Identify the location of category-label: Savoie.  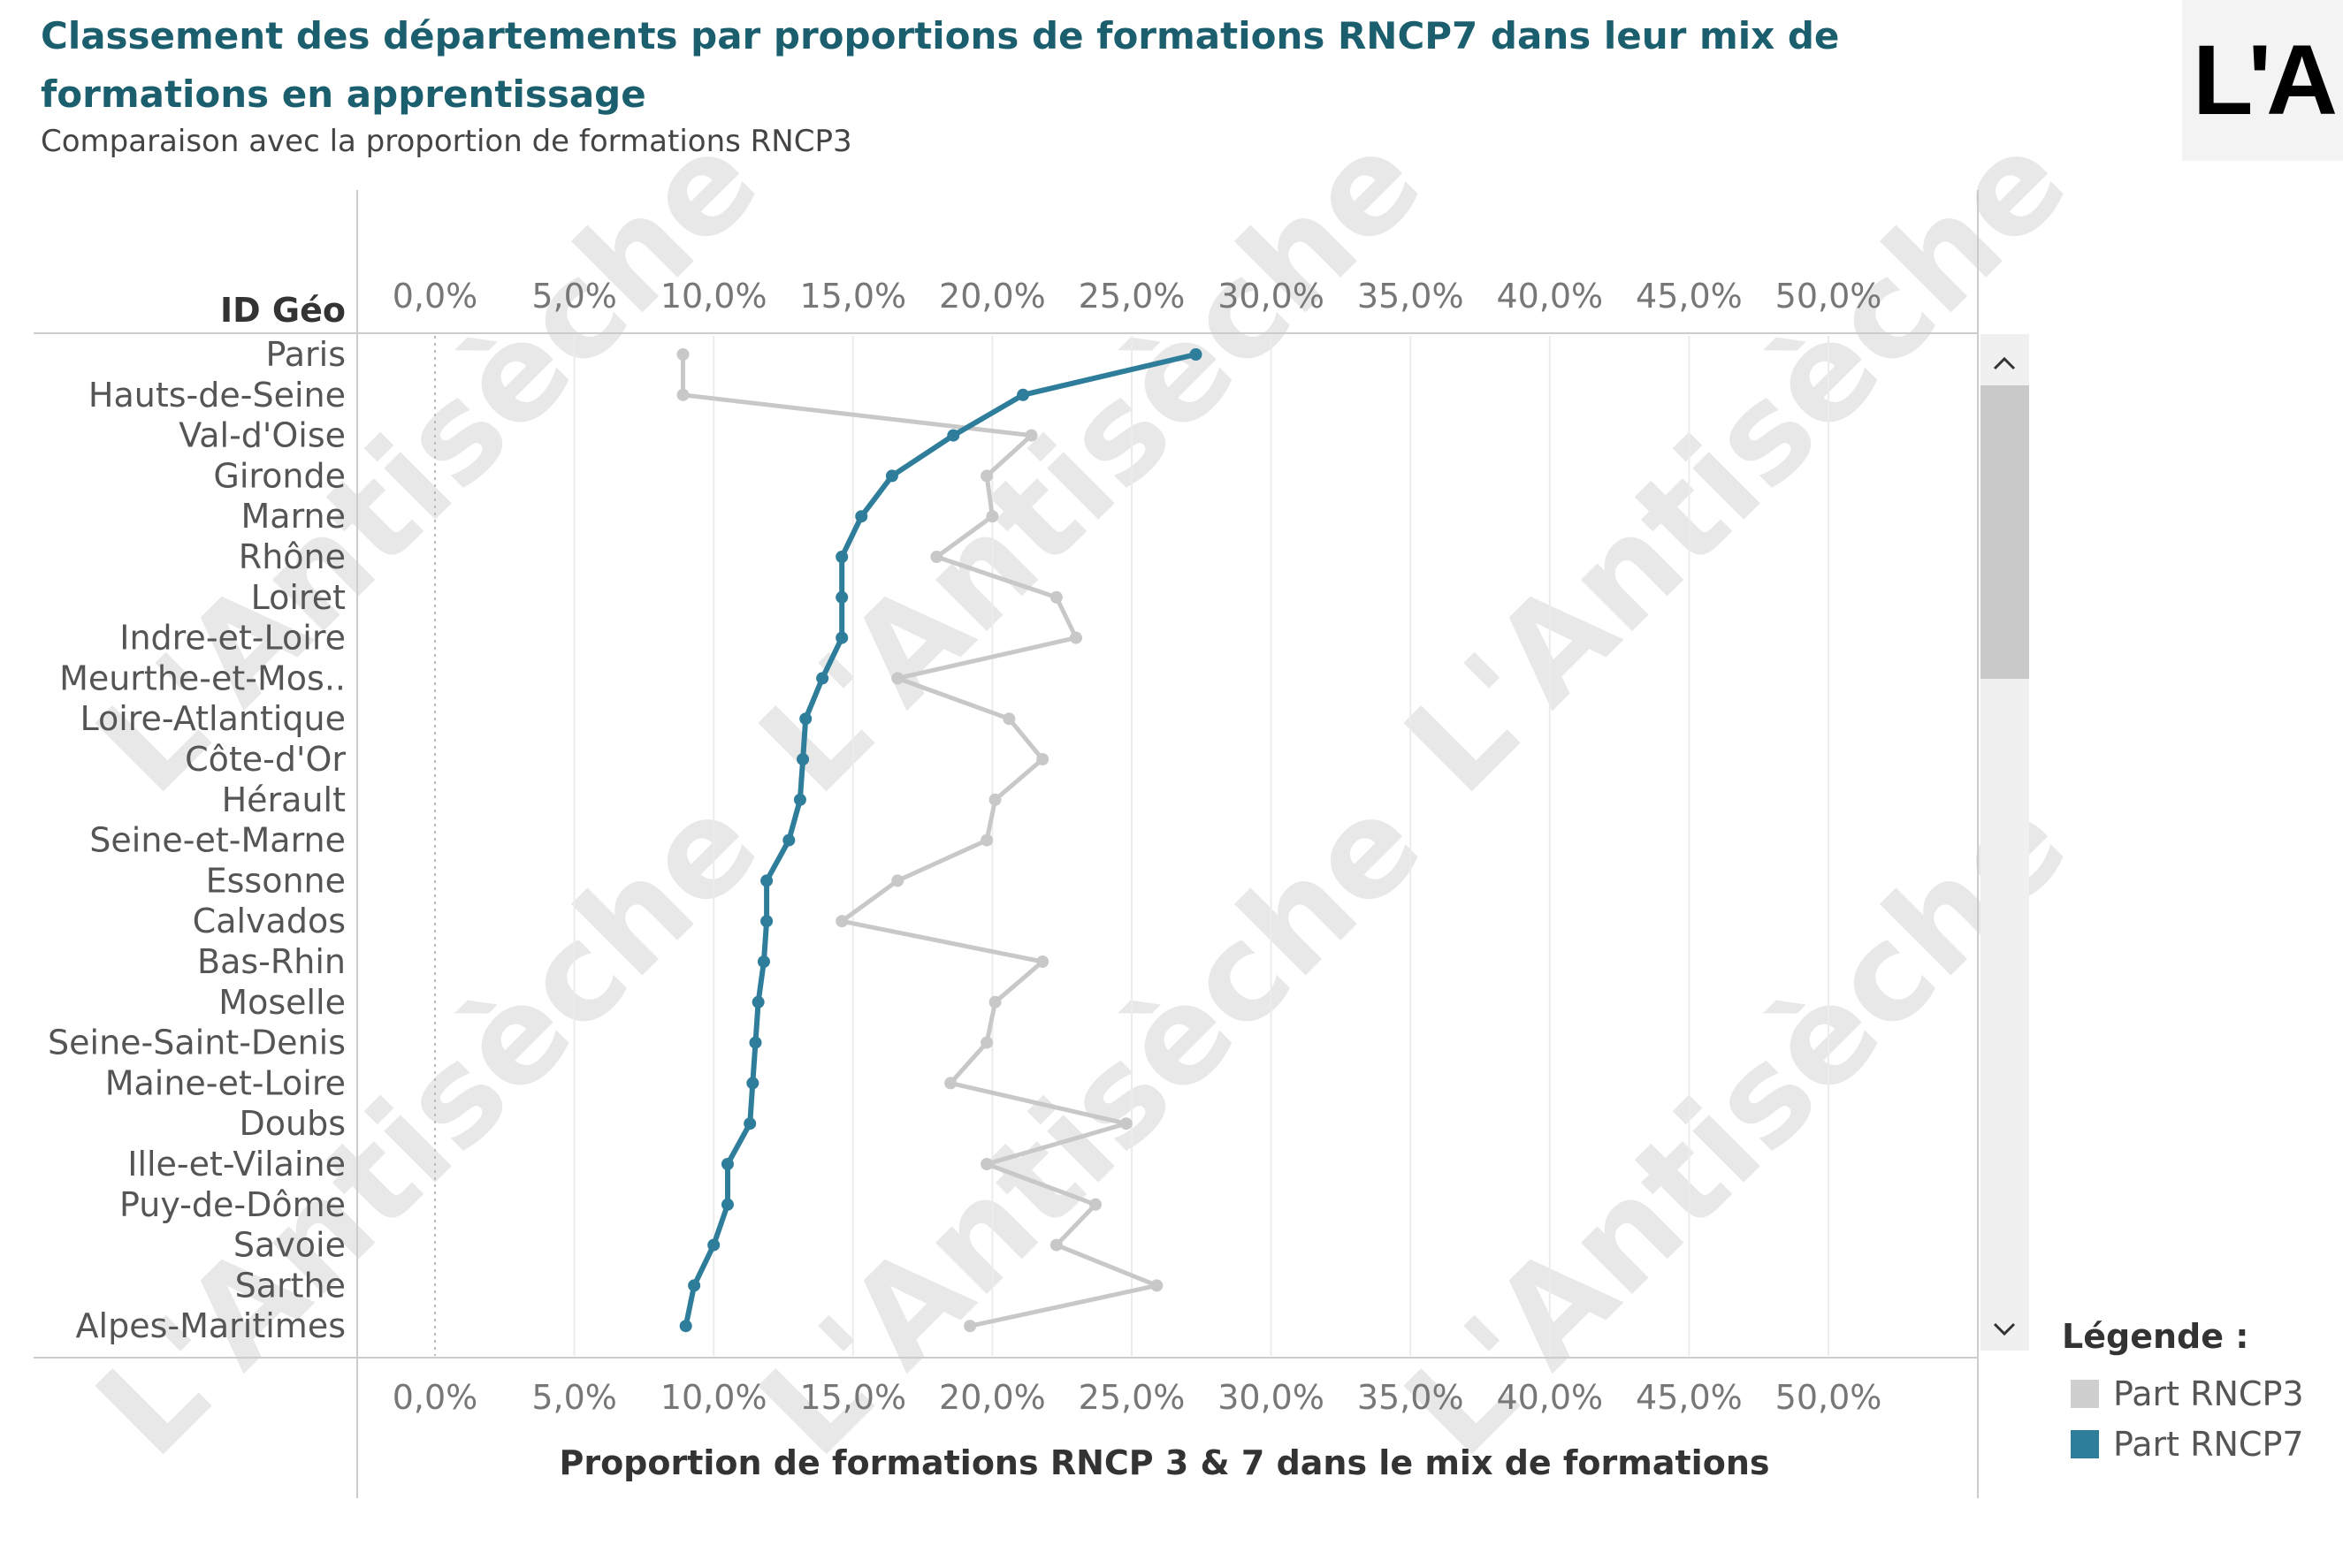
(289, 1246).